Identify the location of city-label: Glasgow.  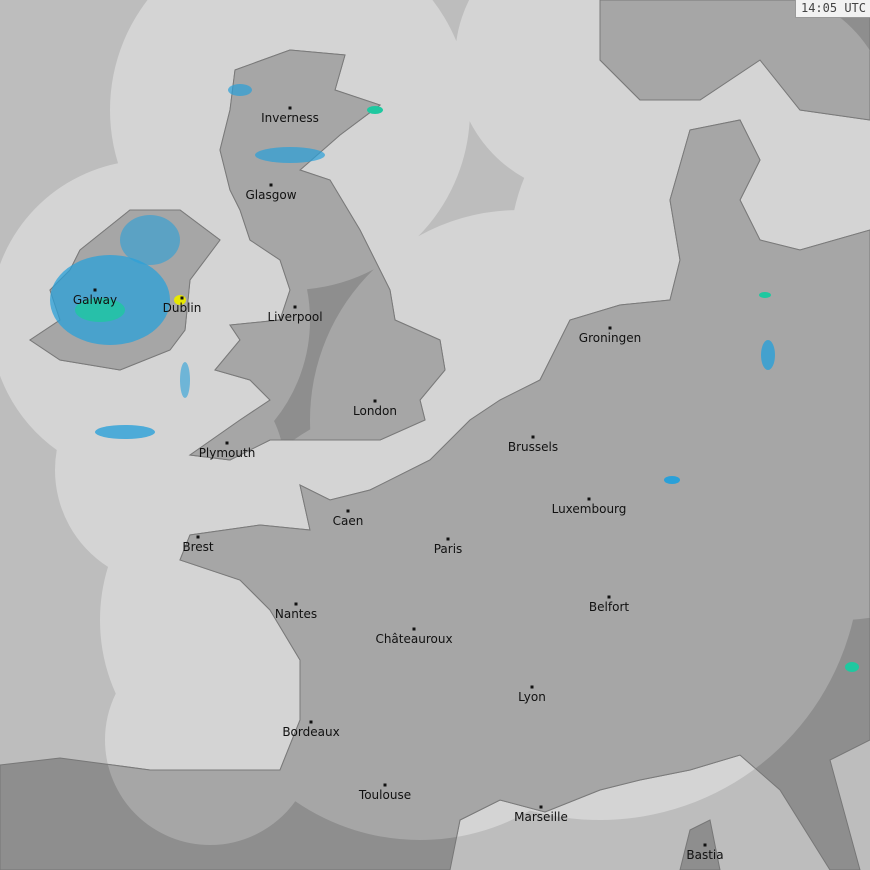
(271, 195).